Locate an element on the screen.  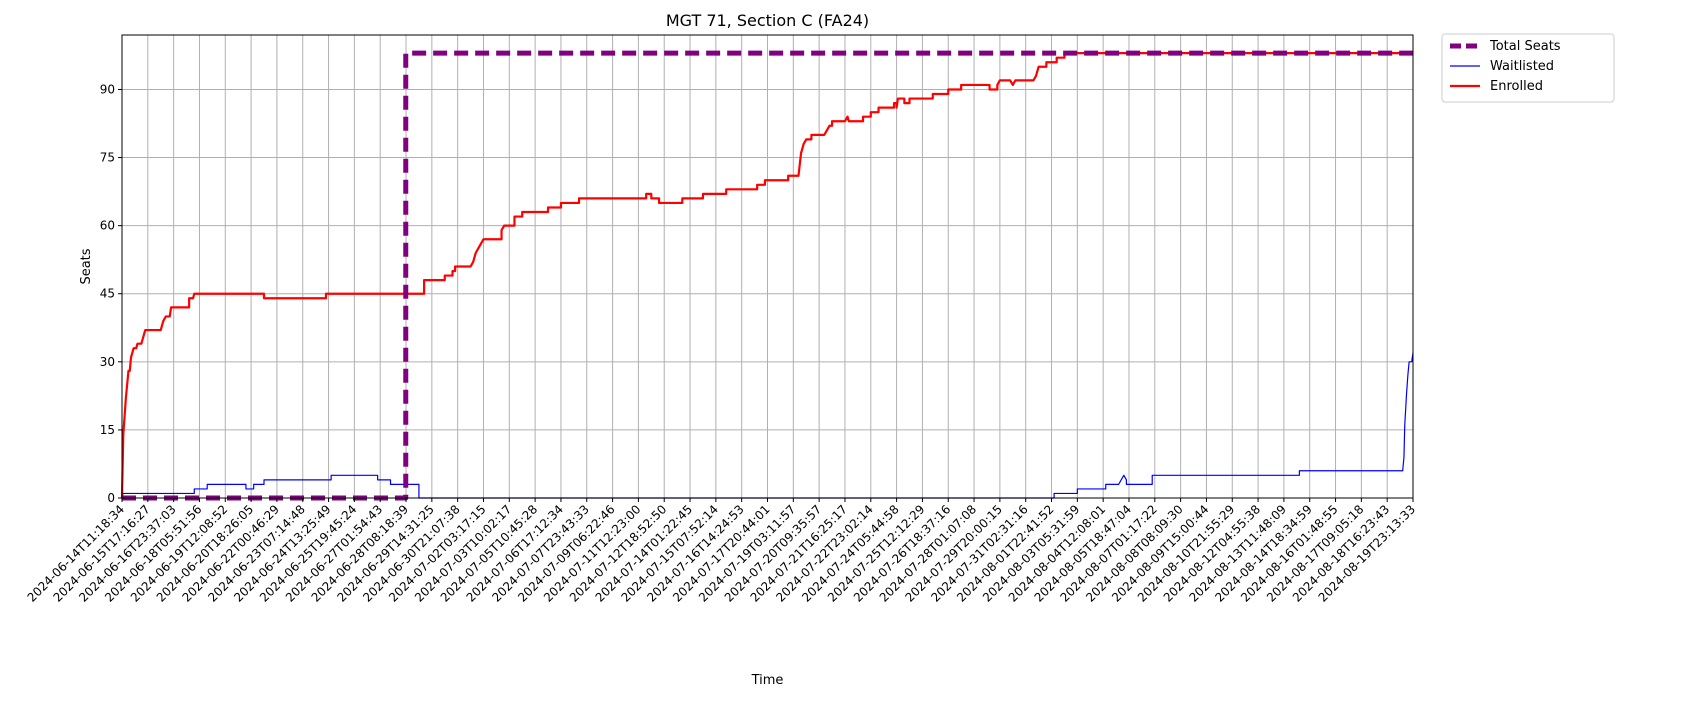
y-tick-label: 30 is located at coordinates (107, 362).